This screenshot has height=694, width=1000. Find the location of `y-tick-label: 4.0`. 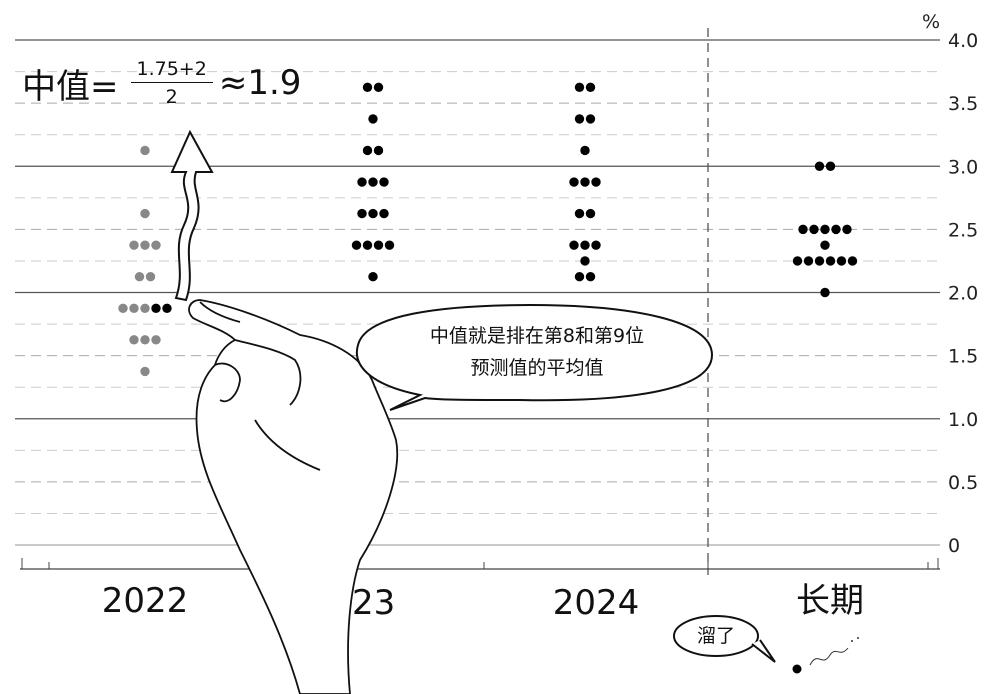

y-tick-label: 4.0 is located at coordinates (963, 41).